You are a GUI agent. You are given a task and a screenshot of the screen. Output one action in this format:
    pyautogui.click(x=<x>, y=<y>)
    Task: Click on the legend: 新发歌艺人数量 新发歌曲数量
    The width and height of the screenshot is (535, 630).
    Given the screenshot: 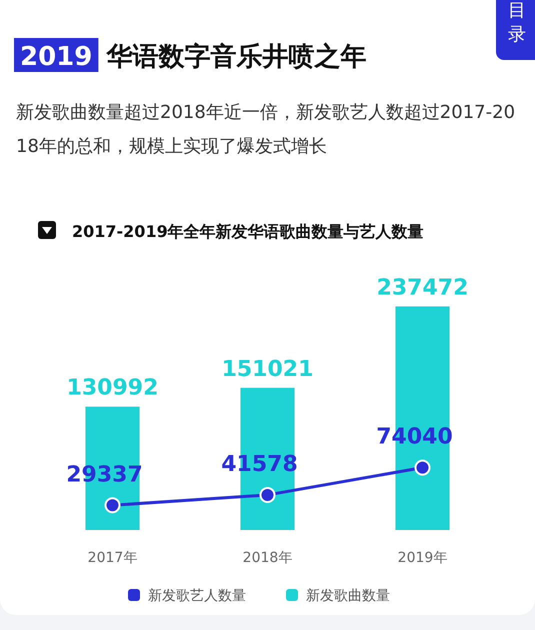 What is the action you would take?
    pyautogui.click(x=259, y=596)
    